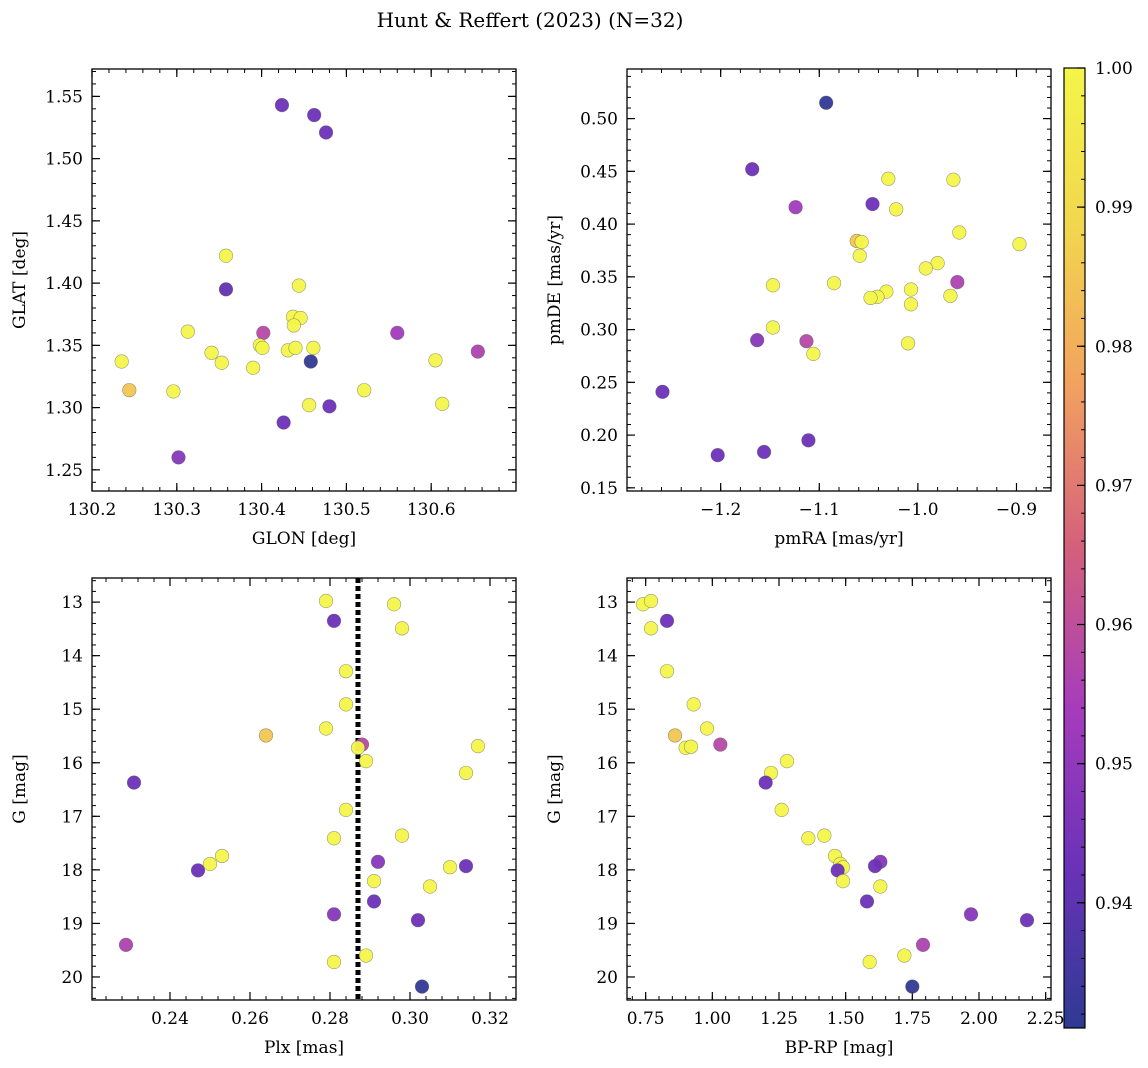  I want to click on y-tick-label: 0.45, so click(599, 172).